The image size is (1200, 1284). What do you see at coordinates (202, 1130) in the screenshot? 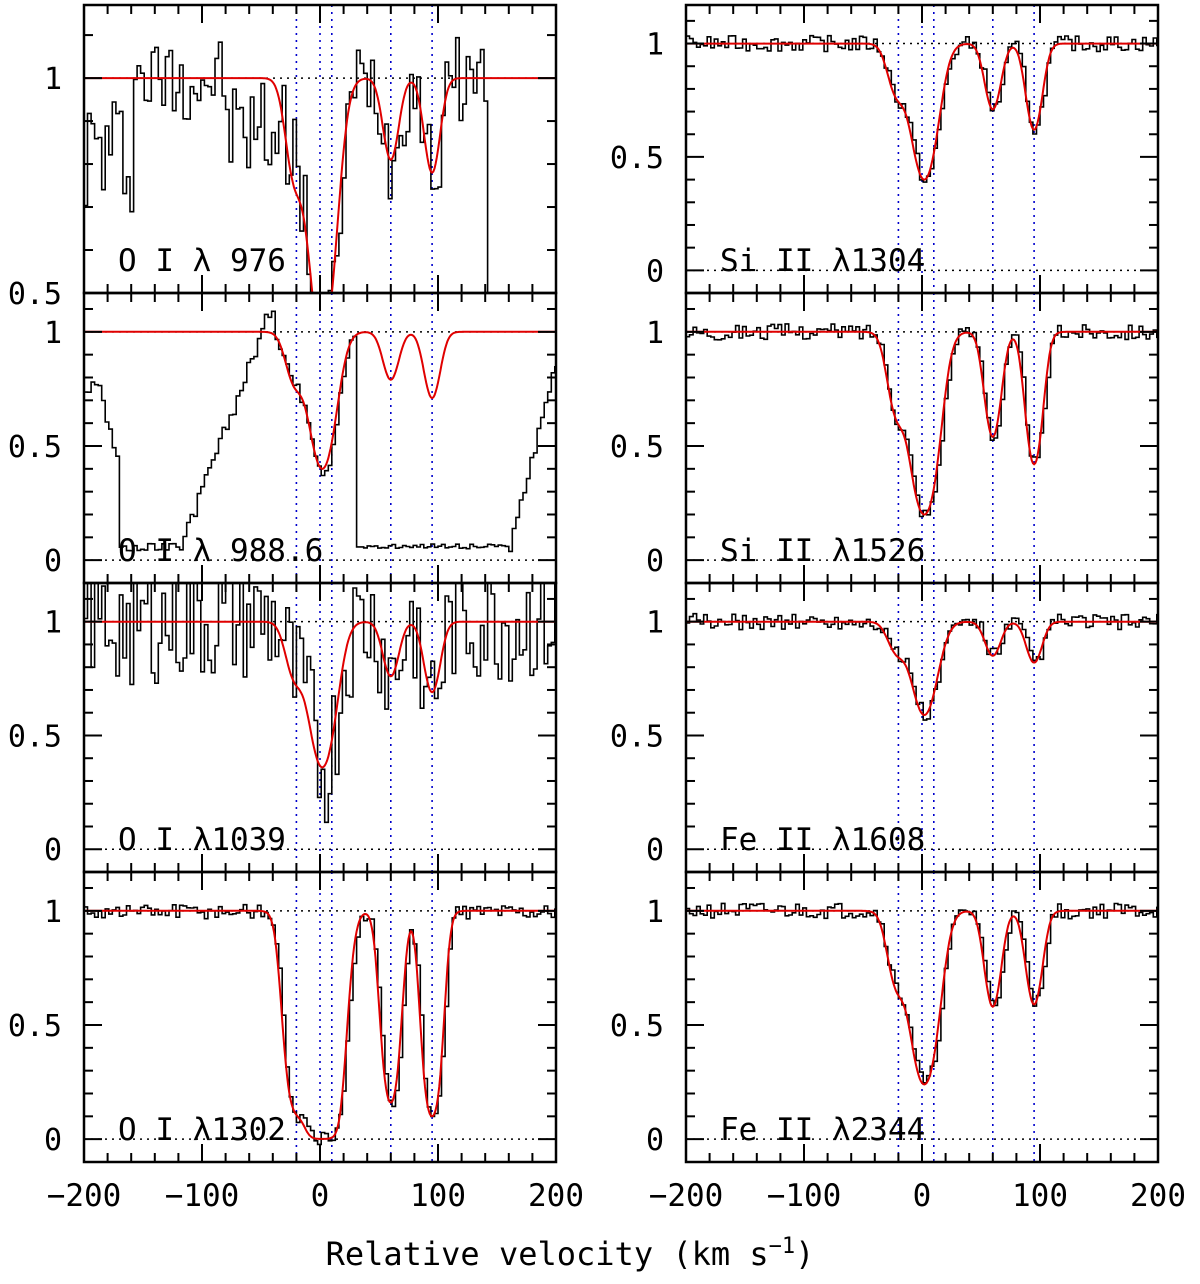
I see `panel-label: O I λ1302` at bounding box center [202, 1130].